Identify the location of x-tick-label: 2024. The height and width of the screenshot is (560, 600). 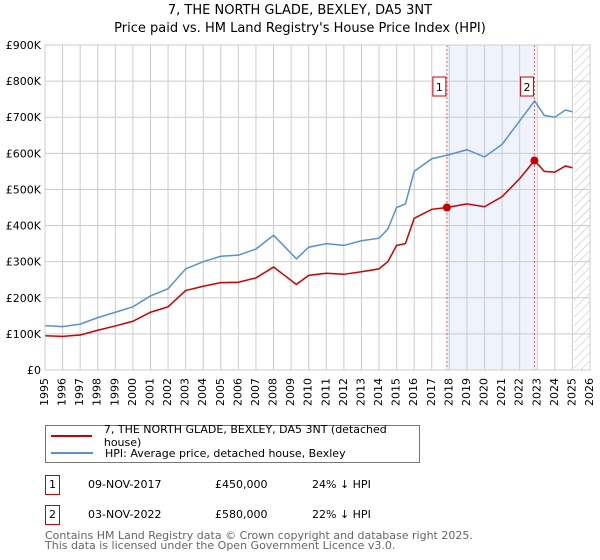
(554, 392).